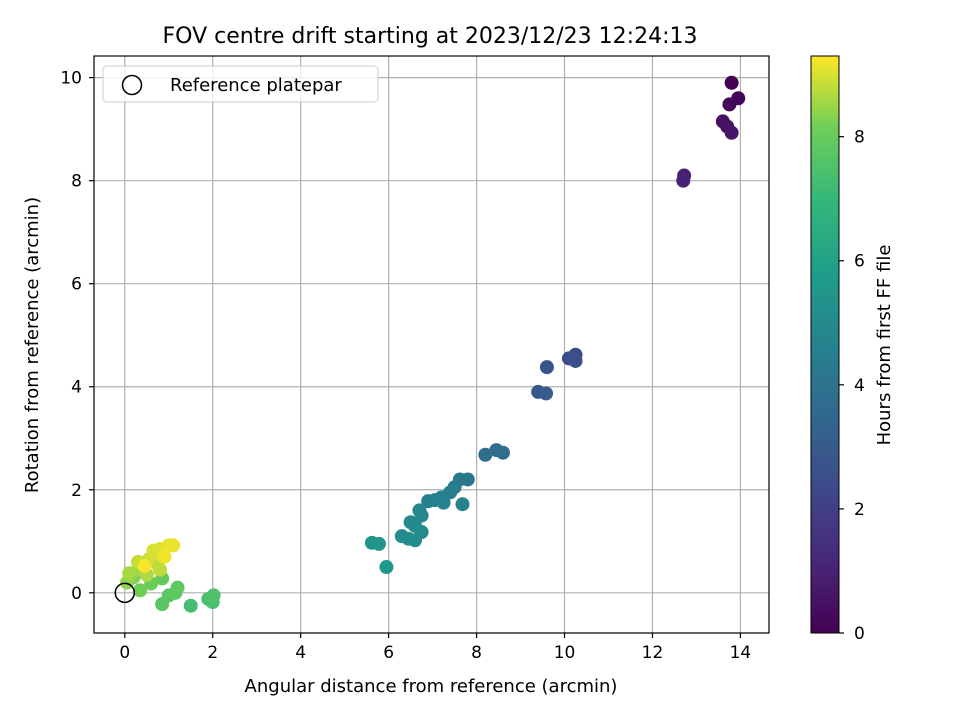 Image resolution: width=960 pixels, height=720 pixels. I want to click on y-tick-label: 2, so click(76, 491).